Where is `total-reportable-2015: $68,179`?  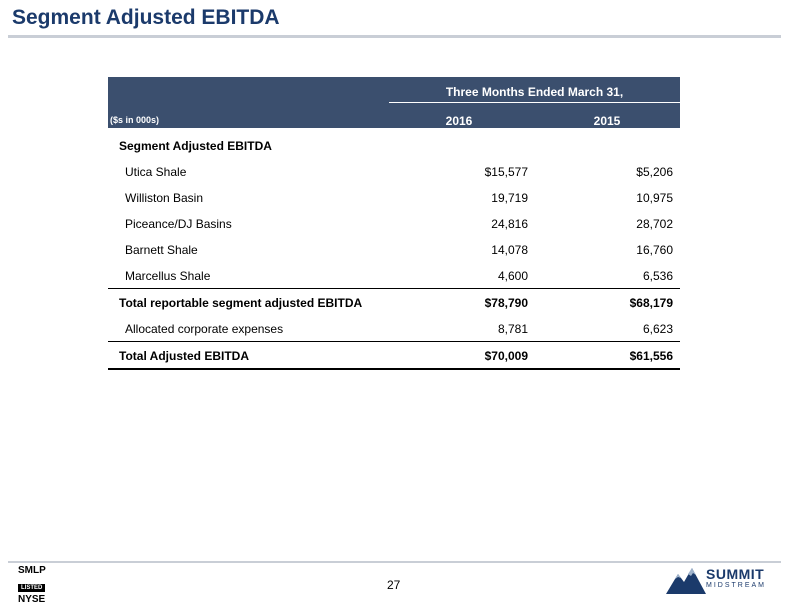 total-reportable-2015: $68,179 is located at coordinates (651, 303).